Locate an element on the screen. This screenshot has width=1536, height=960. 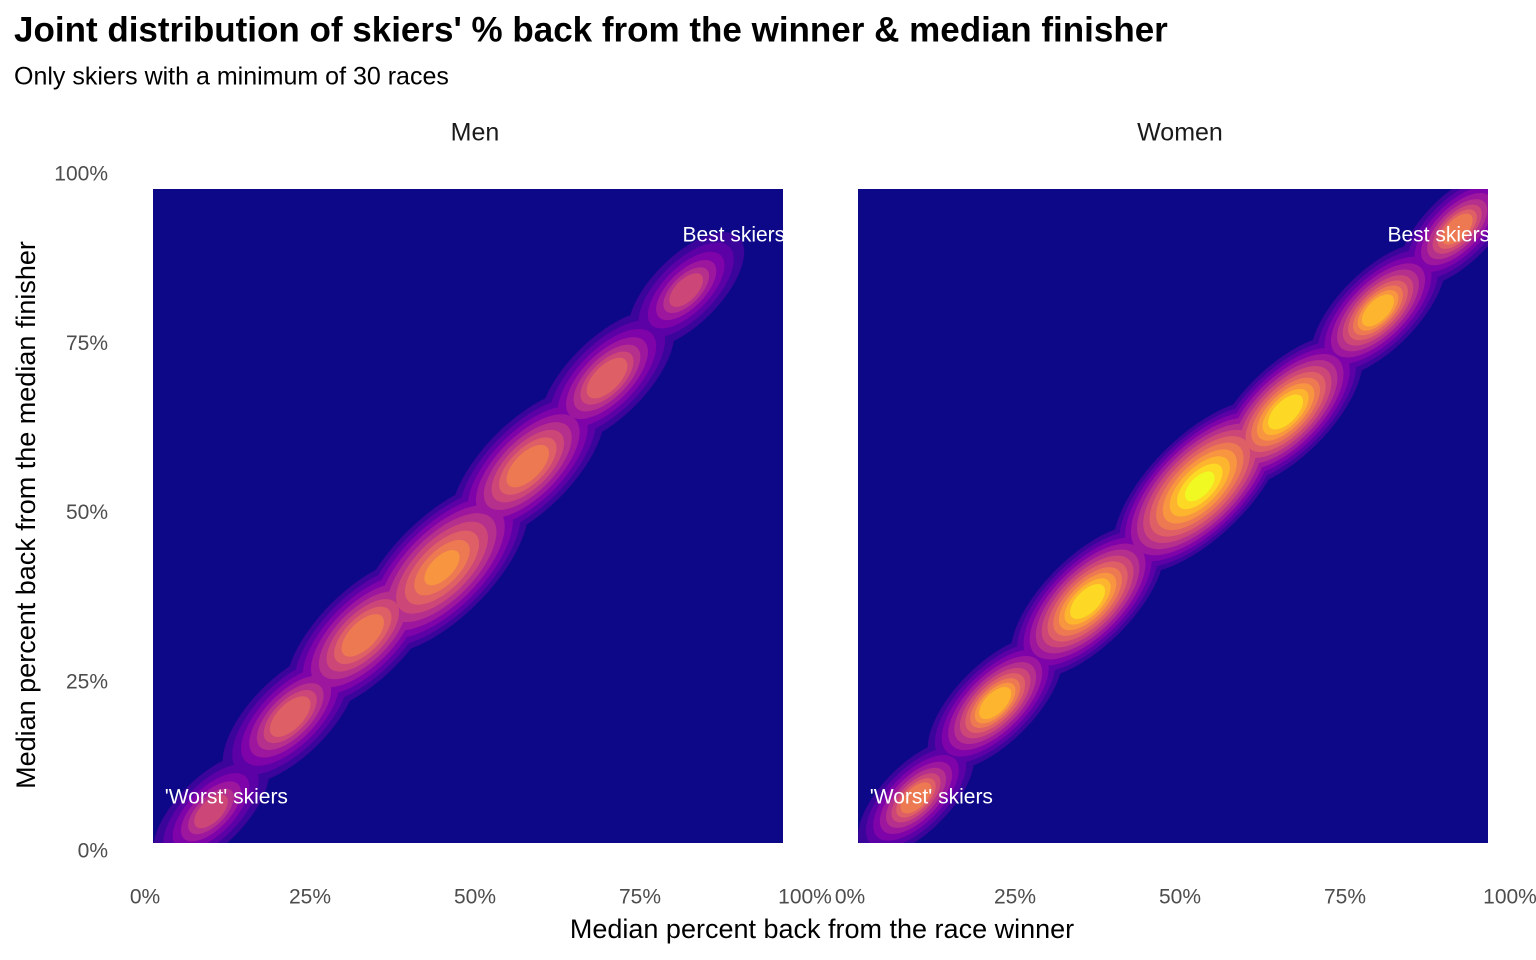
x-axis-label: Median percent back from the race winner is located at coordinates (822, 929).